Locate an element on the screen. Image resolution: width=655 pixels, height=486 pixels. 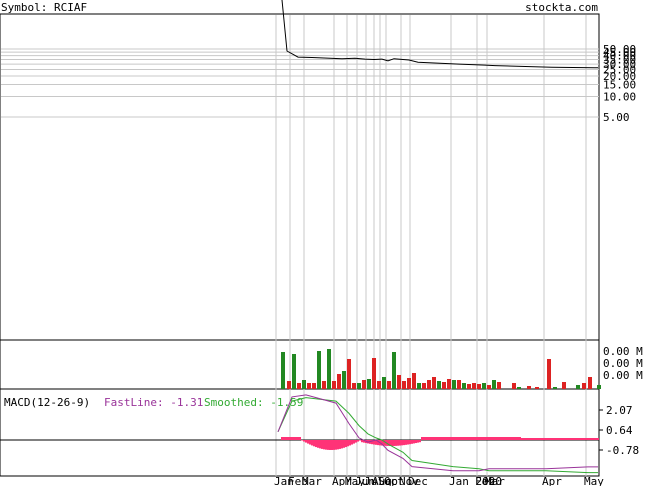
price-tick-label: 35.00 is located at coordinates (619, 60).